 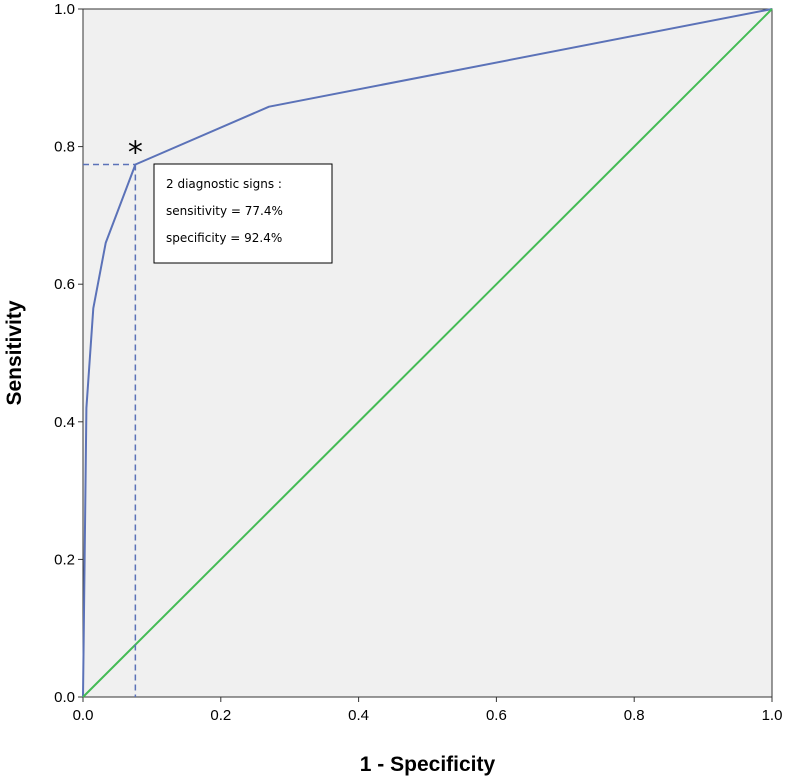 What do you see at coordinates (135, 152) in the screenshot?
I see `highlight-marker: *` at bounding box center [135, 152].